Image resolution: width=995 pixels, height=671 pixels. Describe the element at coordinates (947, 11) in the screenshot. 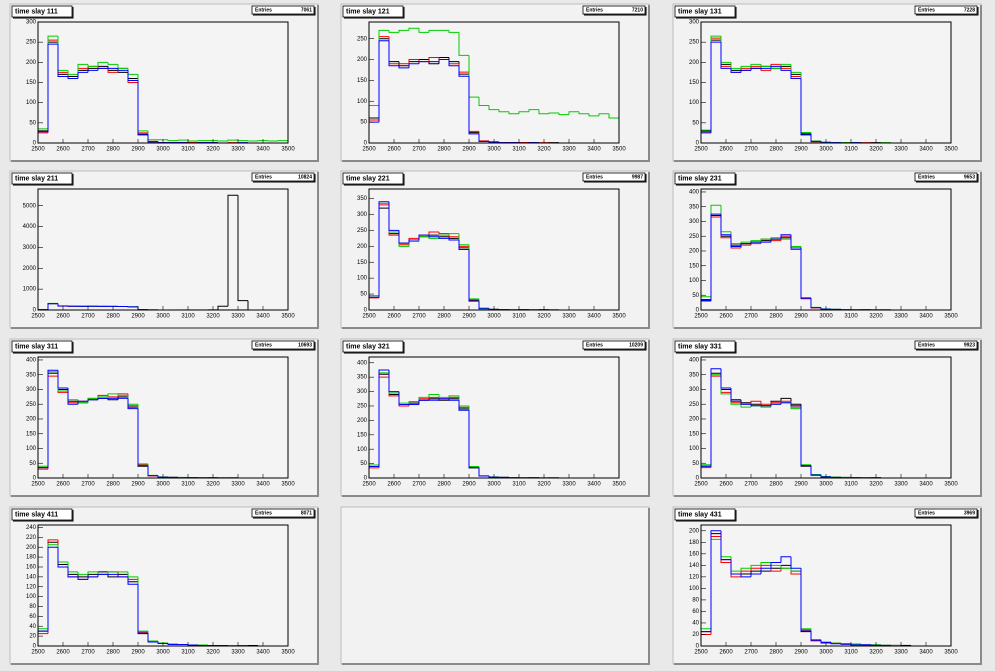

I see `stats-shadow` at that location.